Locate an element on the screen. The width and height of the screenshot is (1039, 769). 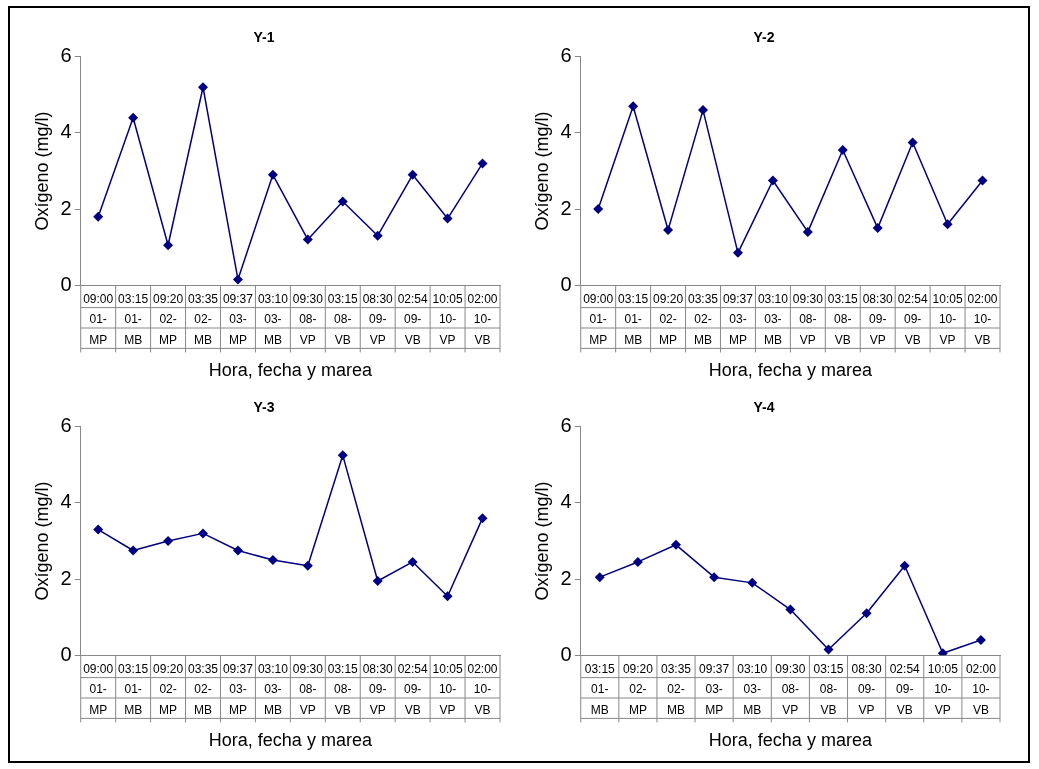
chart-title: Y-1 is located at coordinates (264, 37).